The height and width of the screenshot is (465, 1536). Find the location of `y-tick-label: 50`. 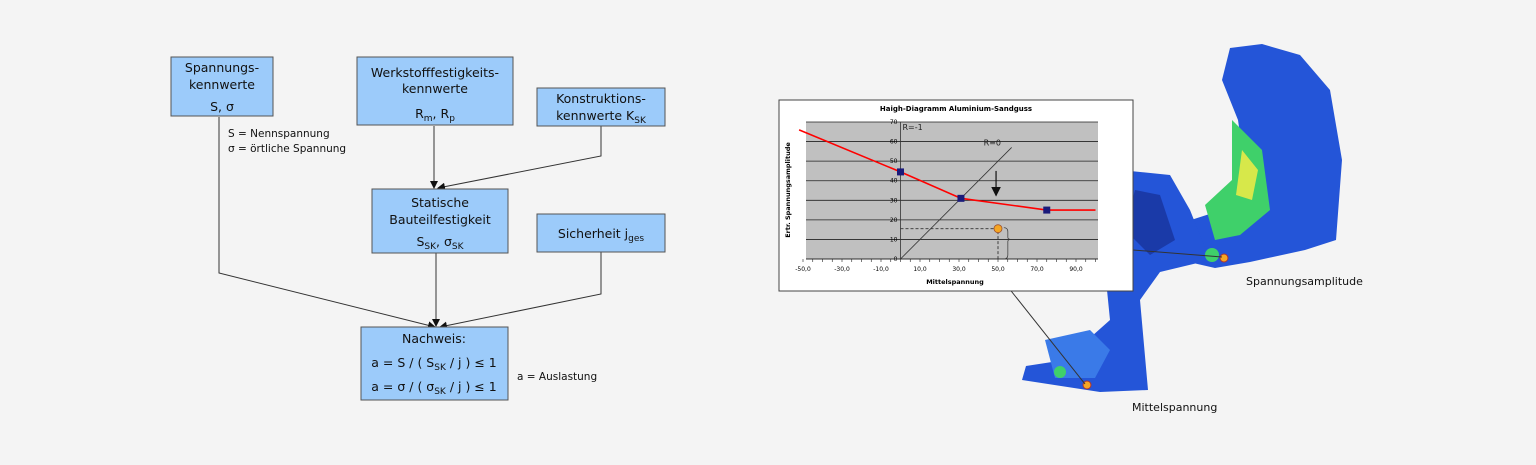

y-tick-label: 50 is located at coordinates (894, 161).